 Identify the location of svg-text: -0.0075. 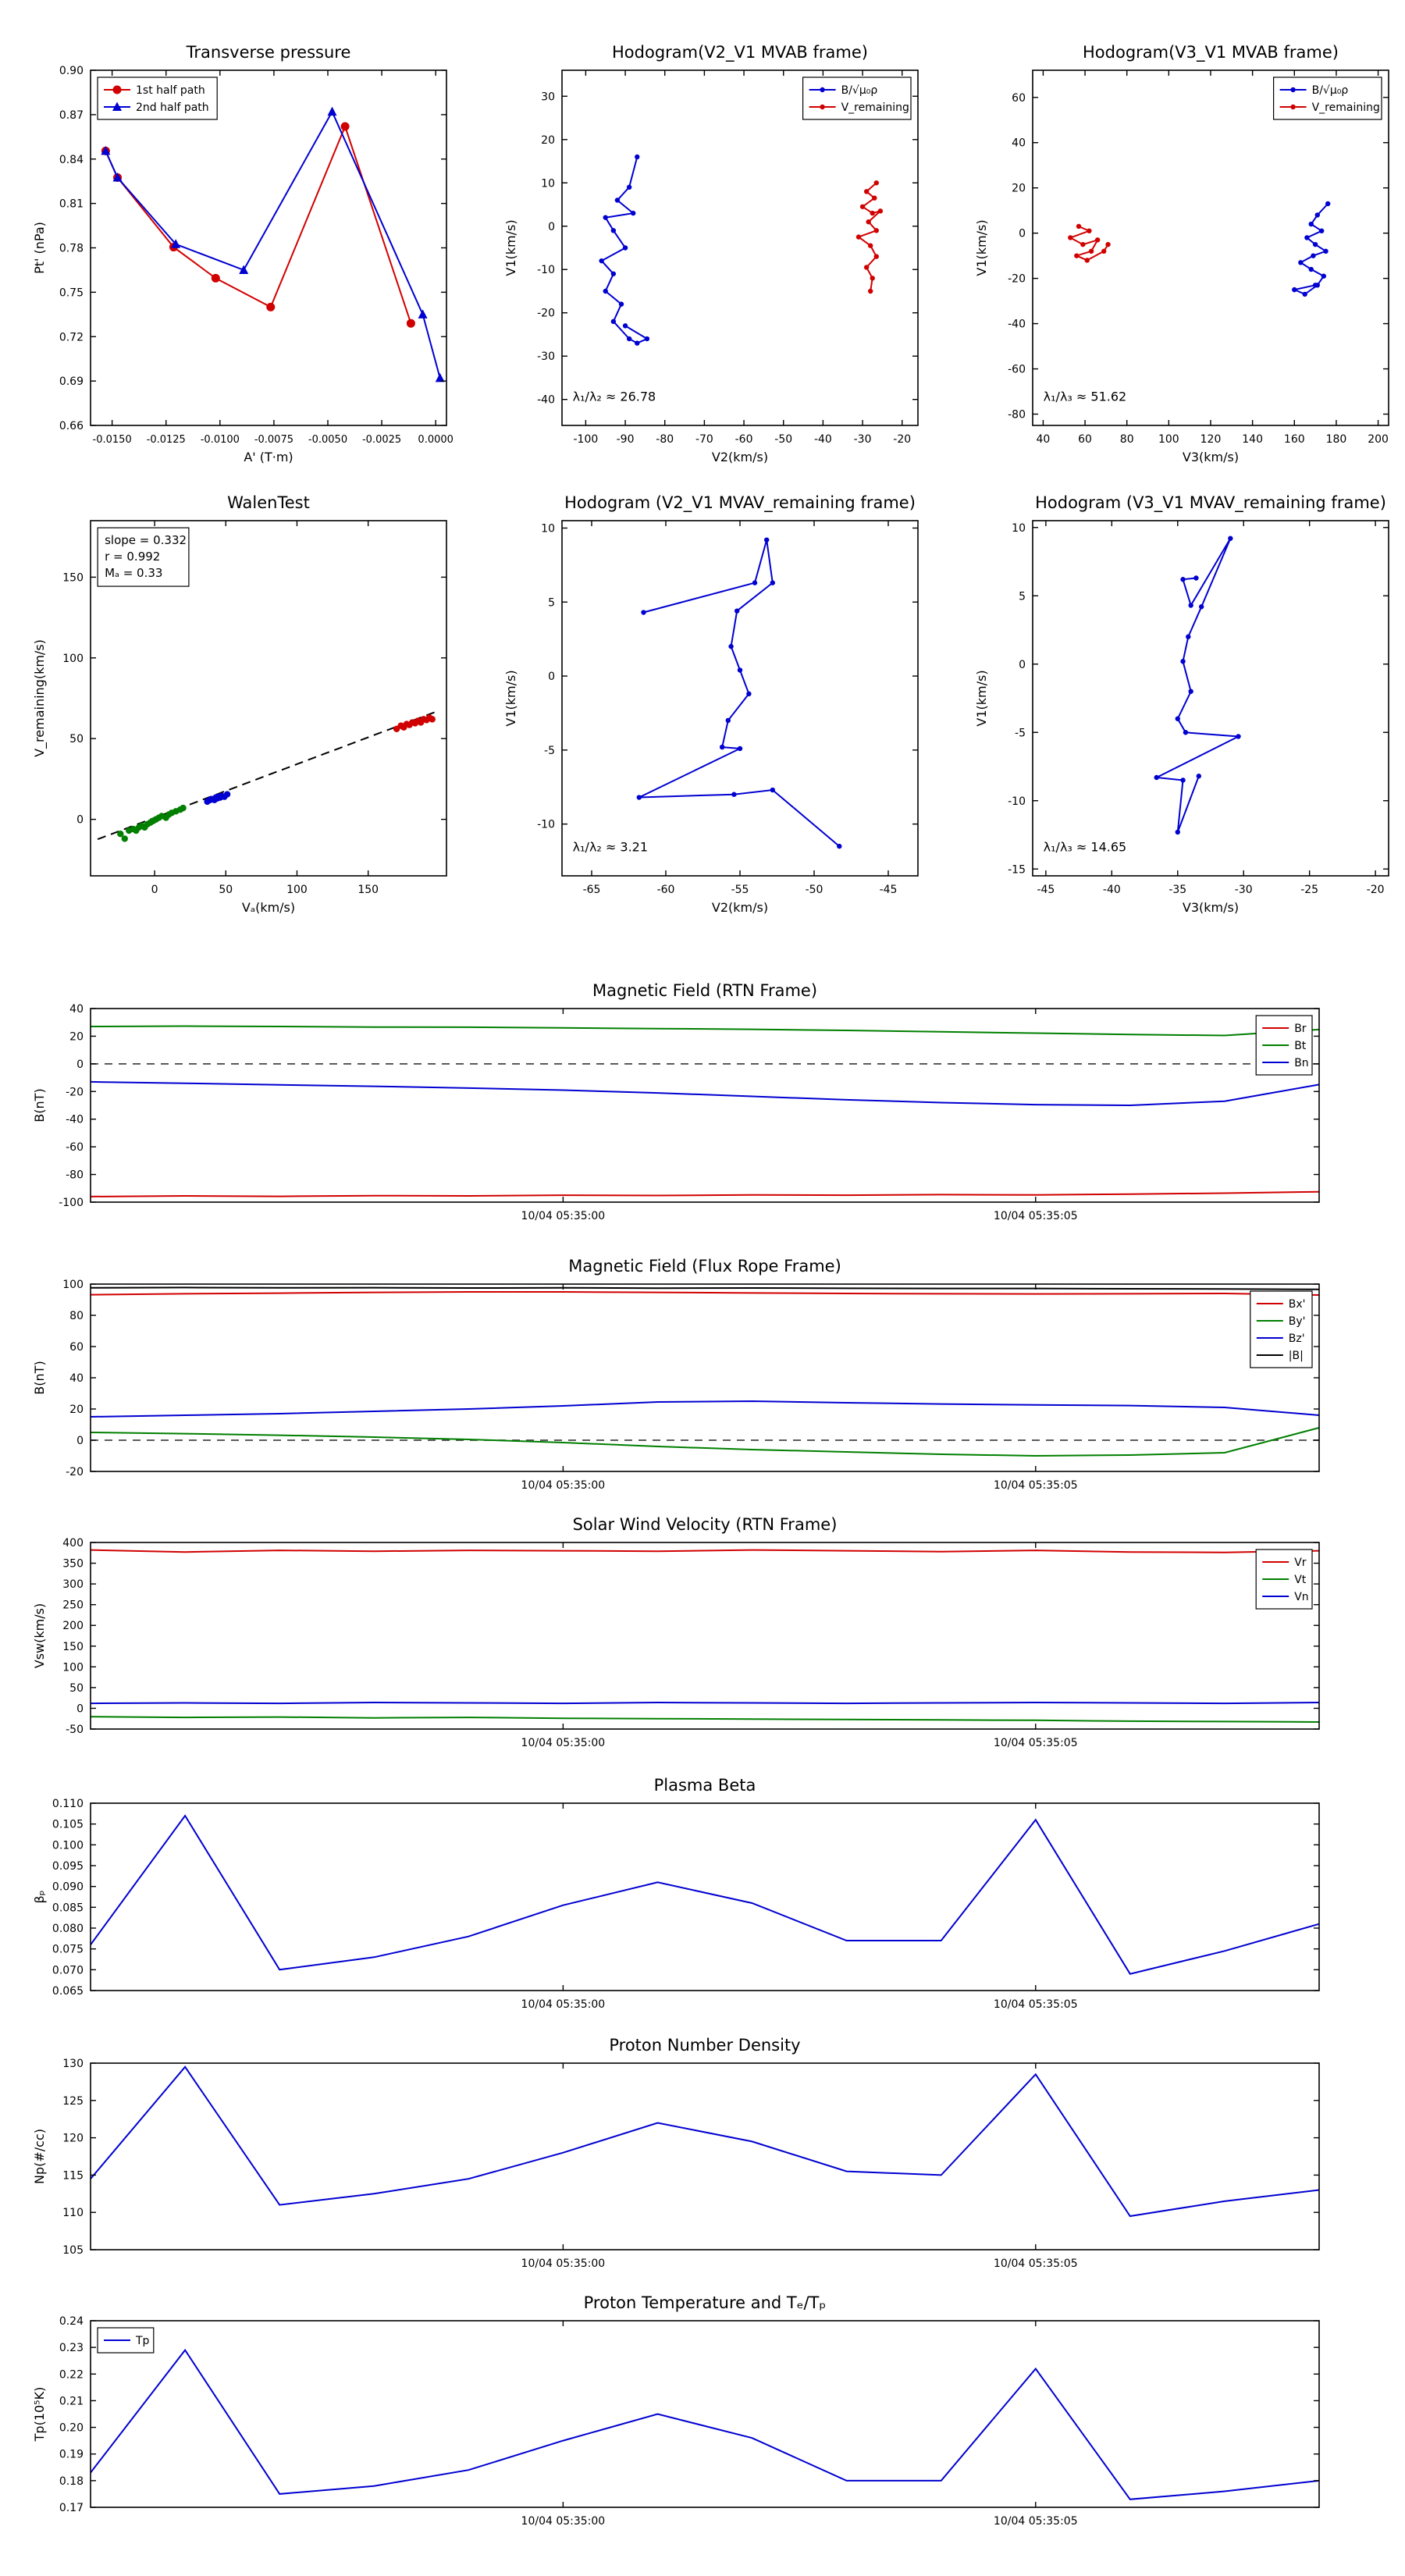
(273, 440).